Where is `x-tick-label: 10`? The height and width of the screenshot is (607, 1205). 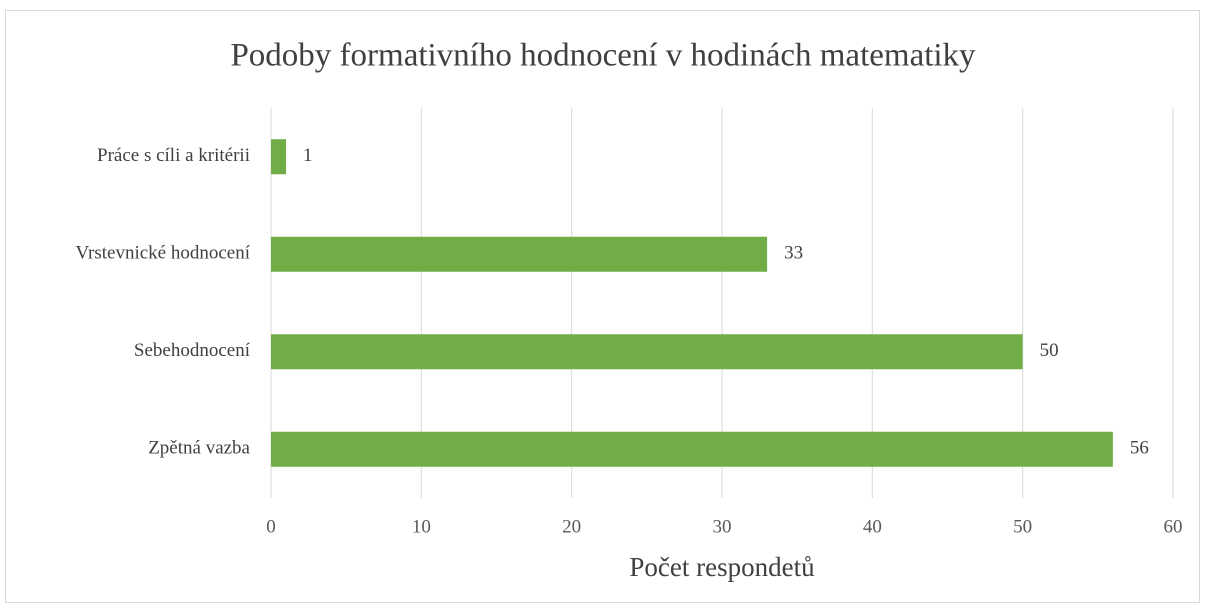 x-tick-label: 10 is located at coordinates (421, 526).